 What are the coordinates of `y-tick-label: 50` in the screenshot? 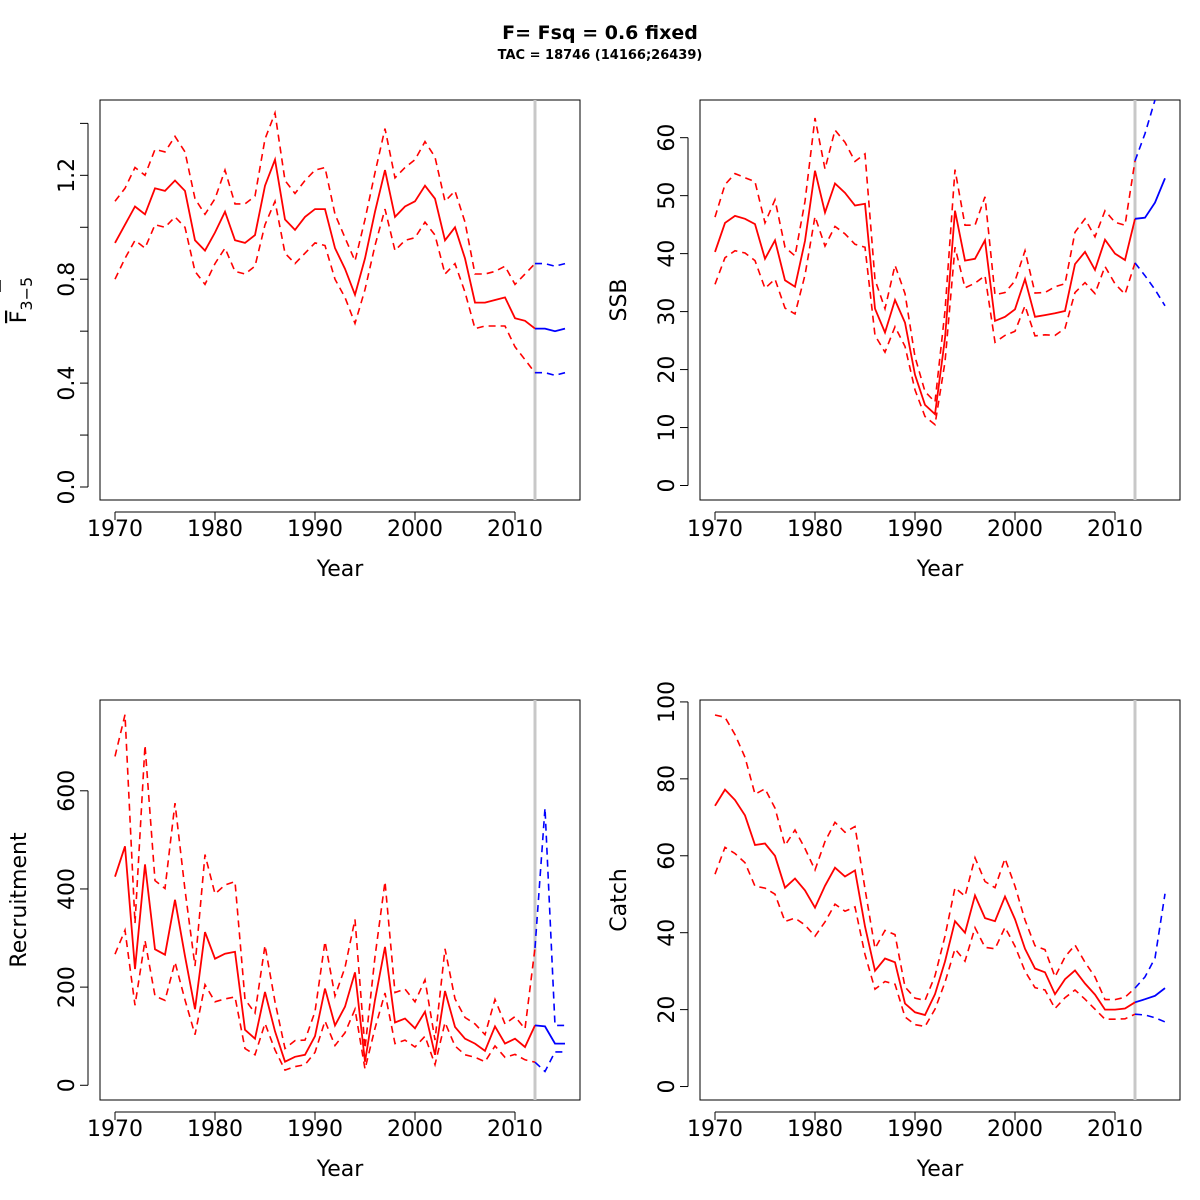 It's located at (667, 196).